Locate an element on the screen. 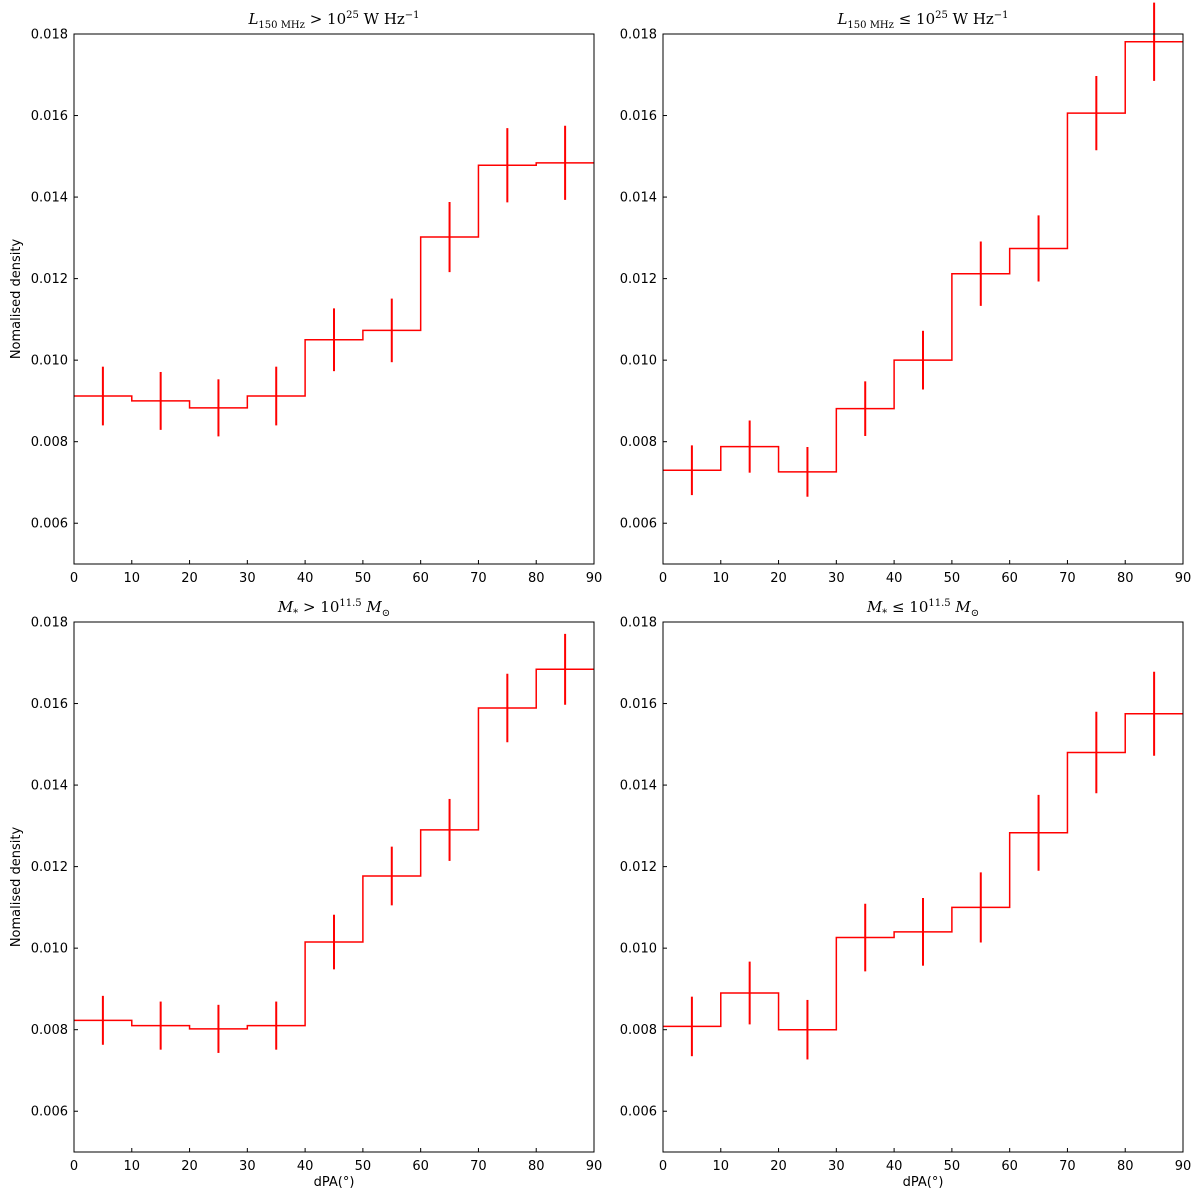  panel-title: L150 MHz > 1025 W Hz−1 is located at coordinates (333, 20).